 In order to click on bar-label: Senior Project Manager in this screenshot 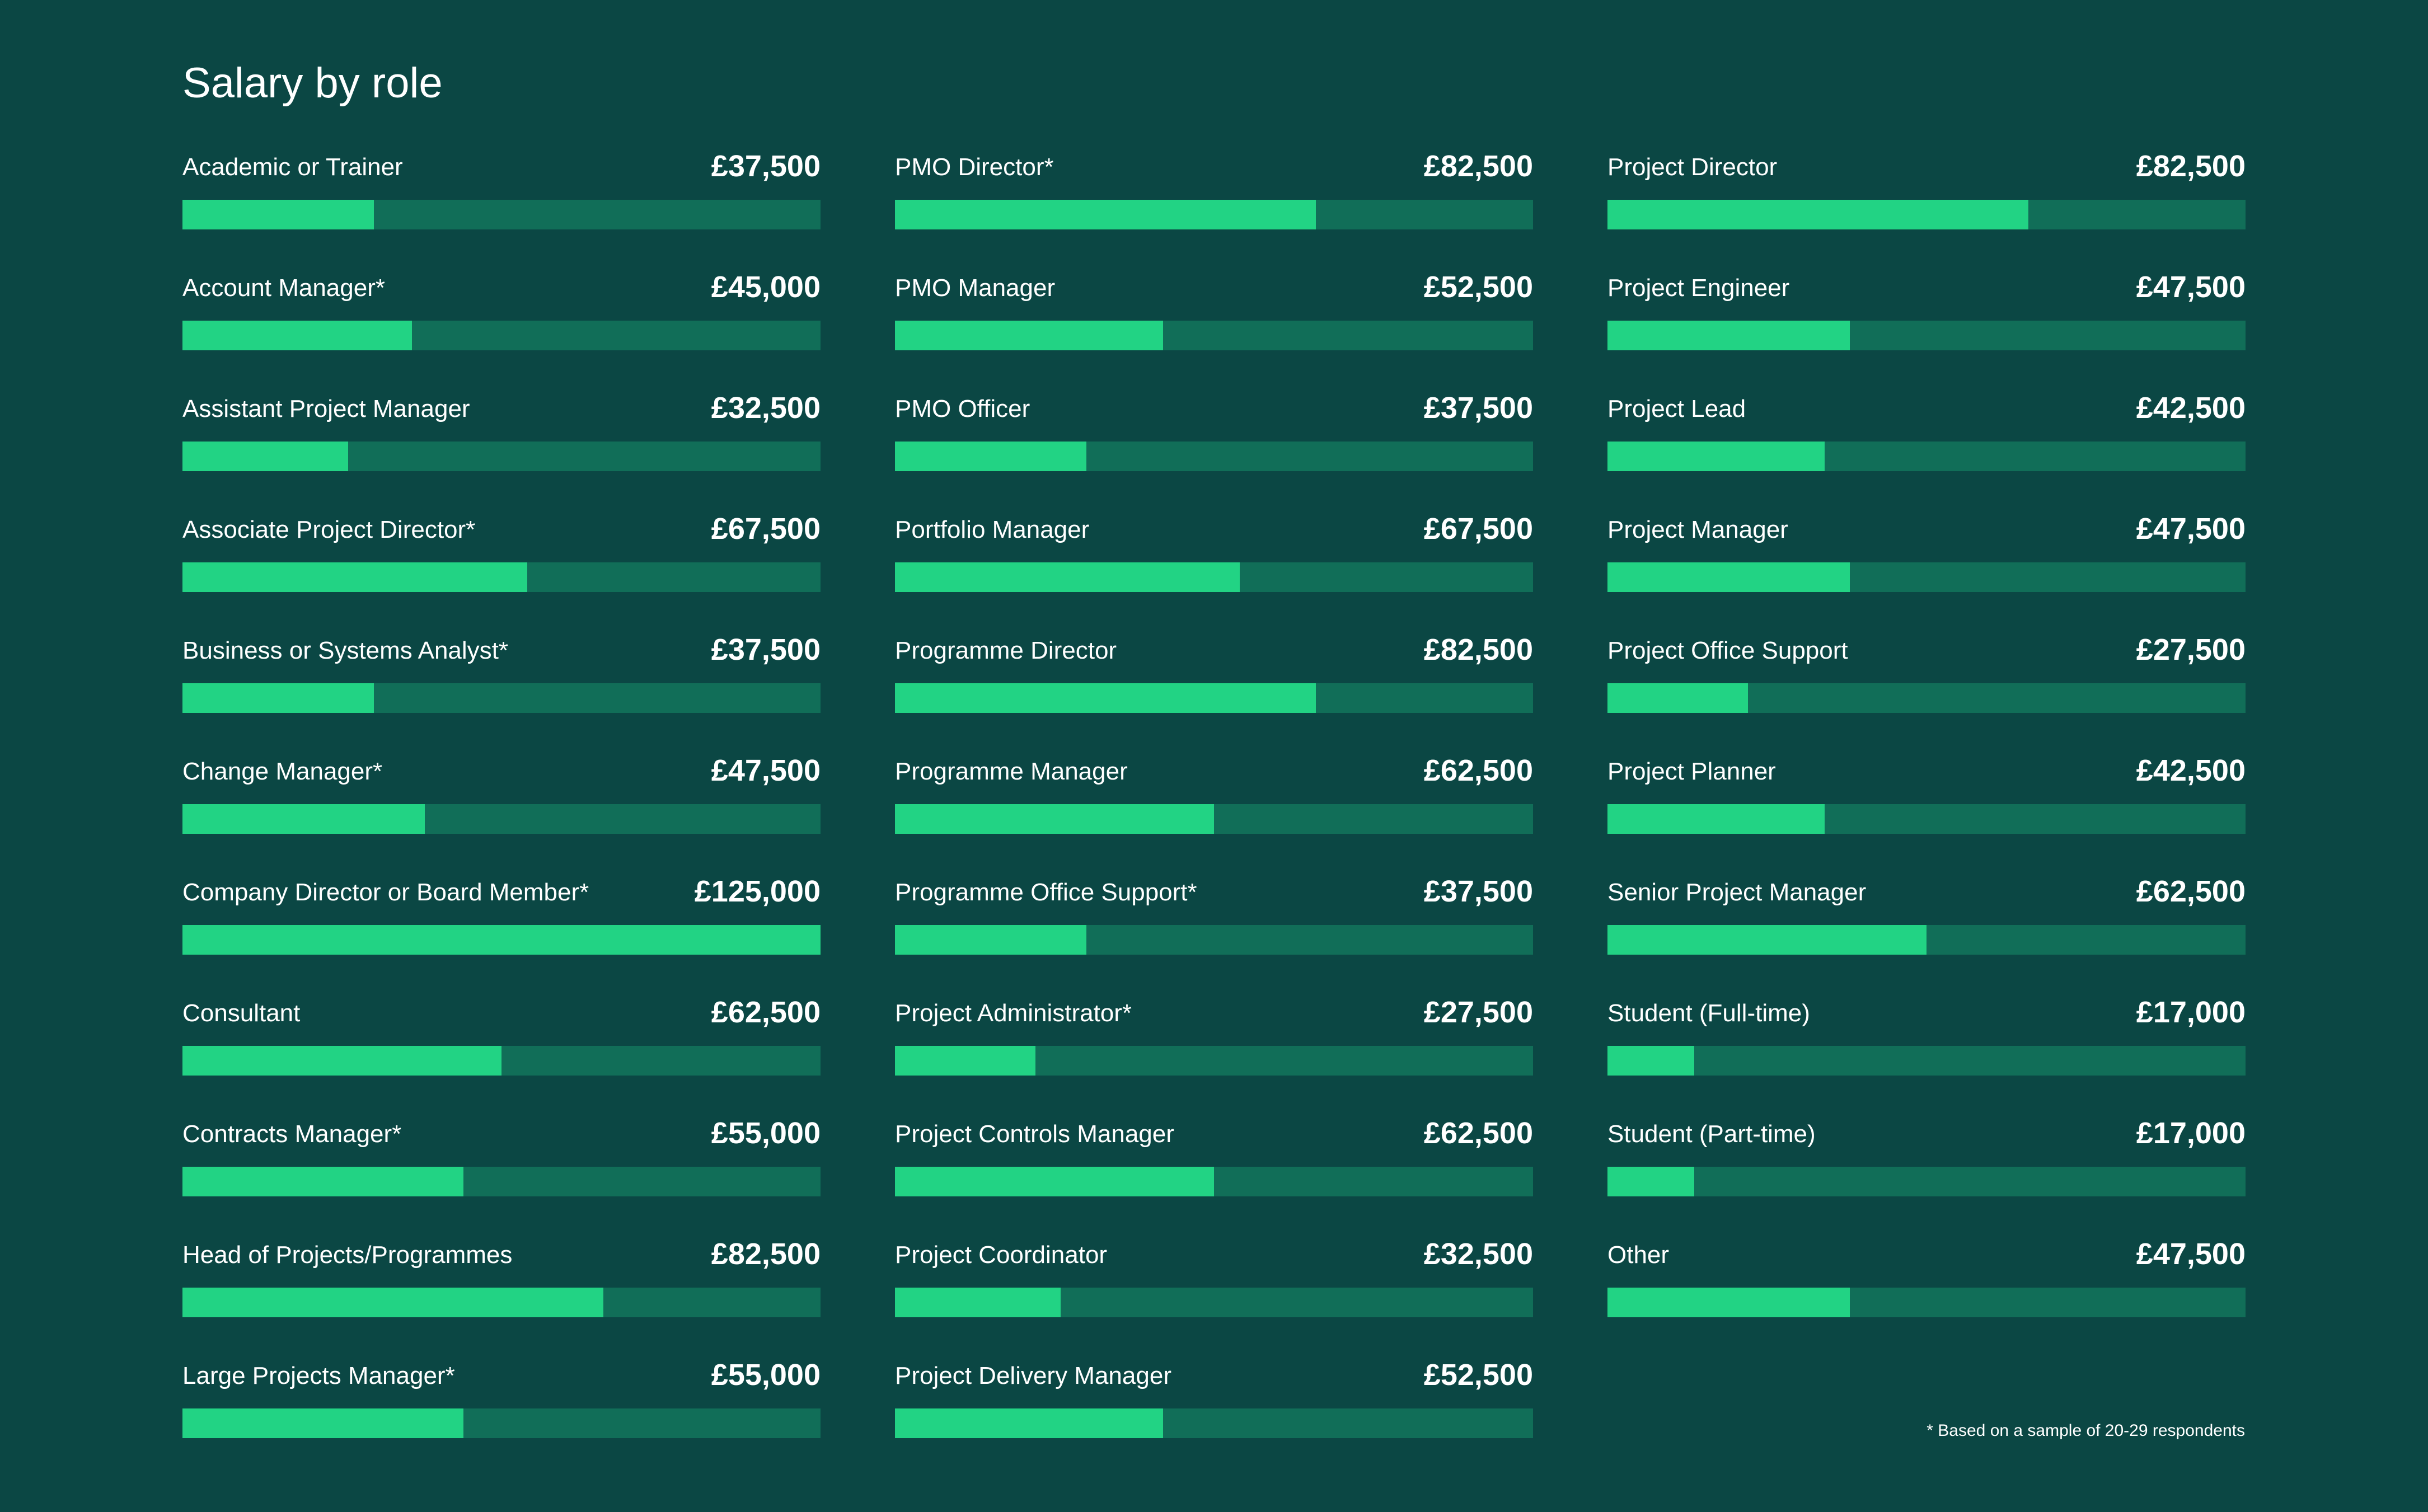, I will do `click(1737, 892)`.